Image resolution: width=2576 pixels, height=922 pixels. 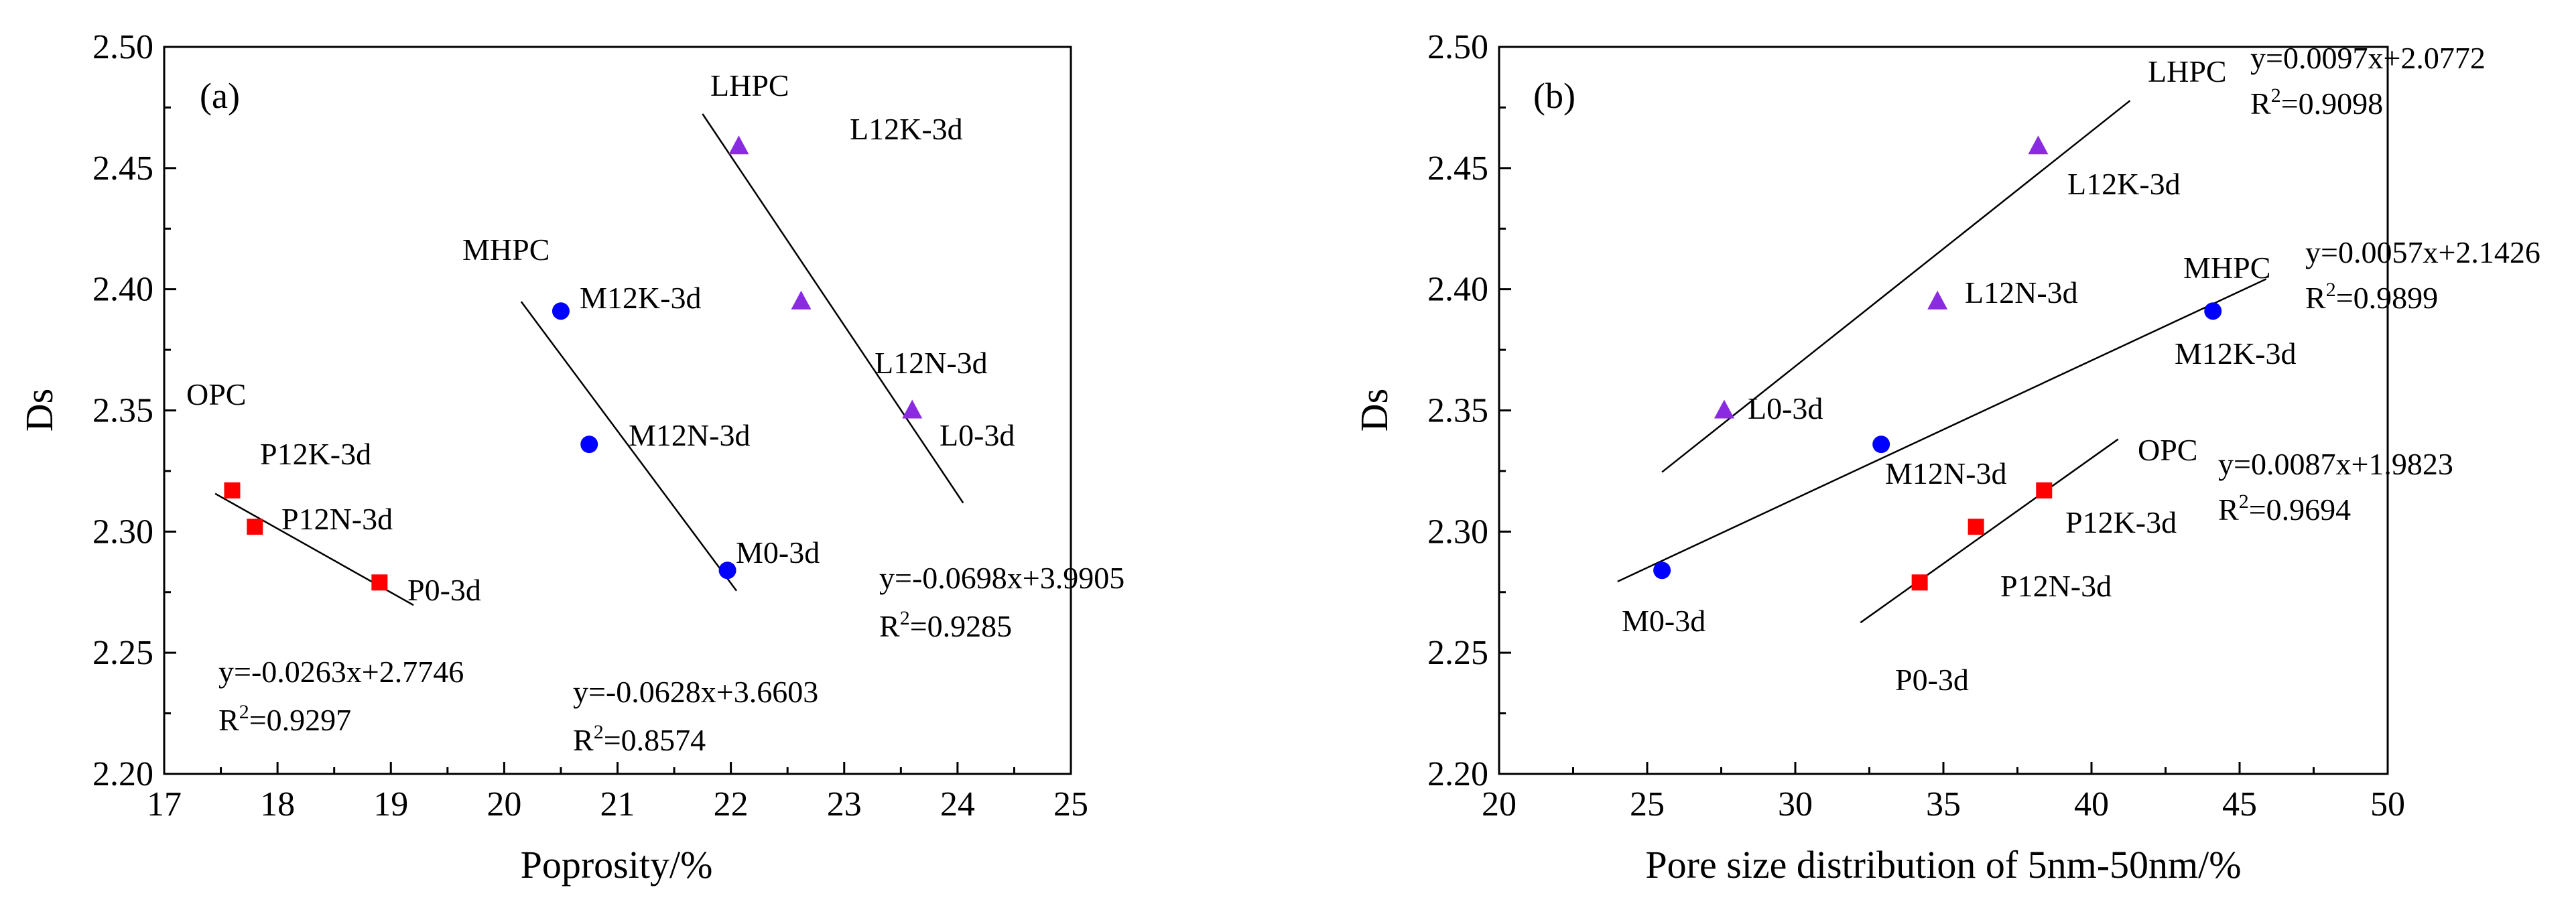 What do you see at coordinates (931, 363) in the screenshot?
I see `point-label-l12n-a: L12N-3d` at bounding box center [931, 363].